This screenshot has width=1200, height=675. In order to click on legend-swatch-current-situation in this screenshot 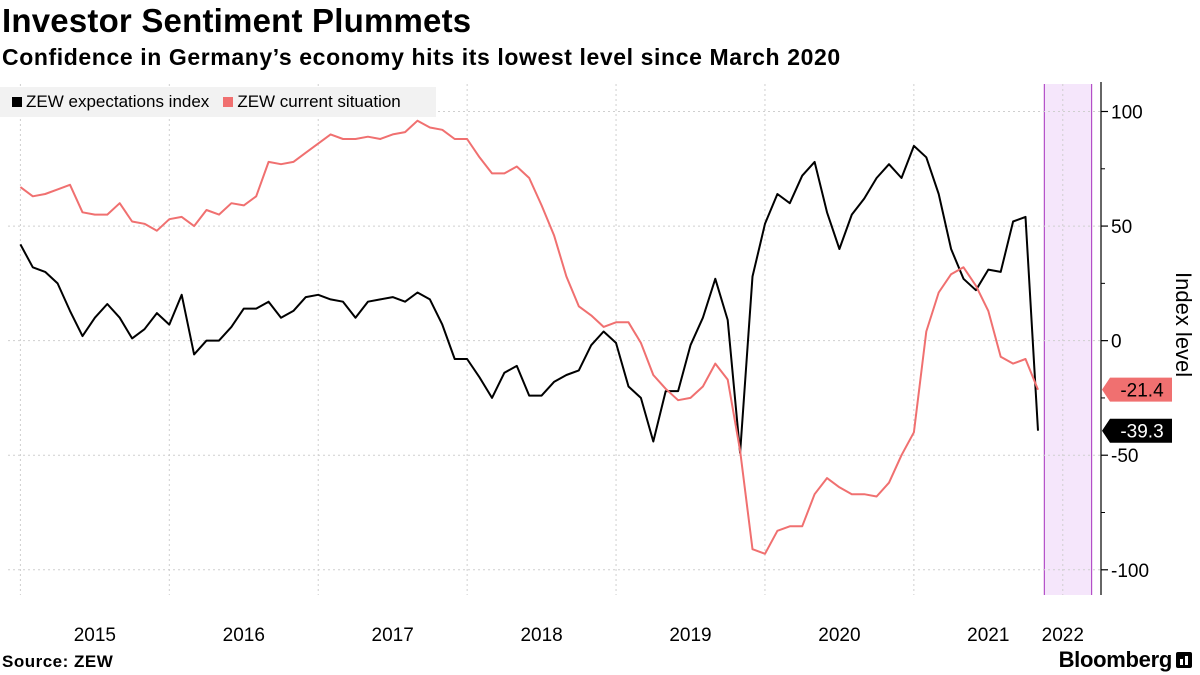, I will do `click(228, 102)`.